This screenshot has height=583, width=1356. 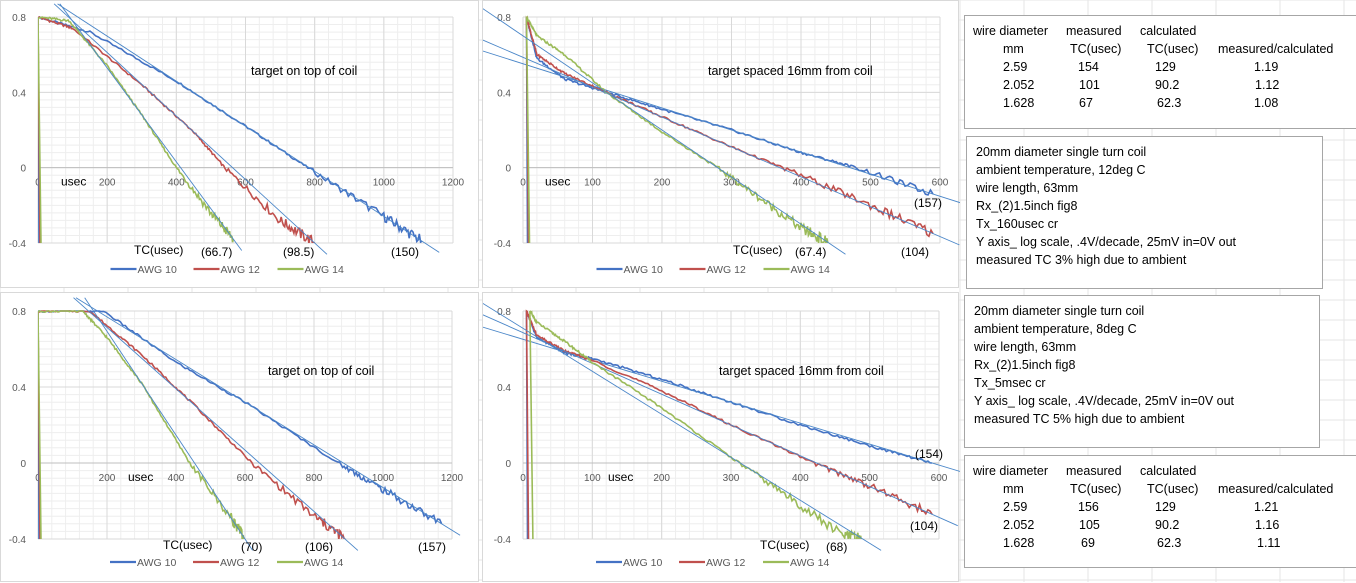 What do you see at coordinates (1267, 85) in the screenshot?
I see `table-cell: 1.12` at bounding box center [1267, 85].